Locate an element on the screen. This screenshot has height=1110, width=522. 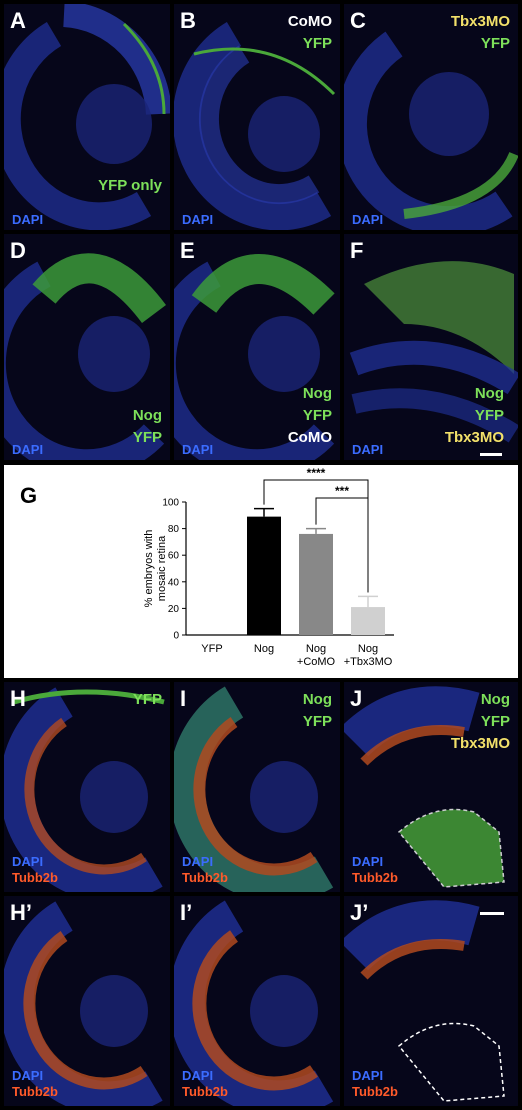
y-tick-label: 40 is located at coordinates (174, 582).